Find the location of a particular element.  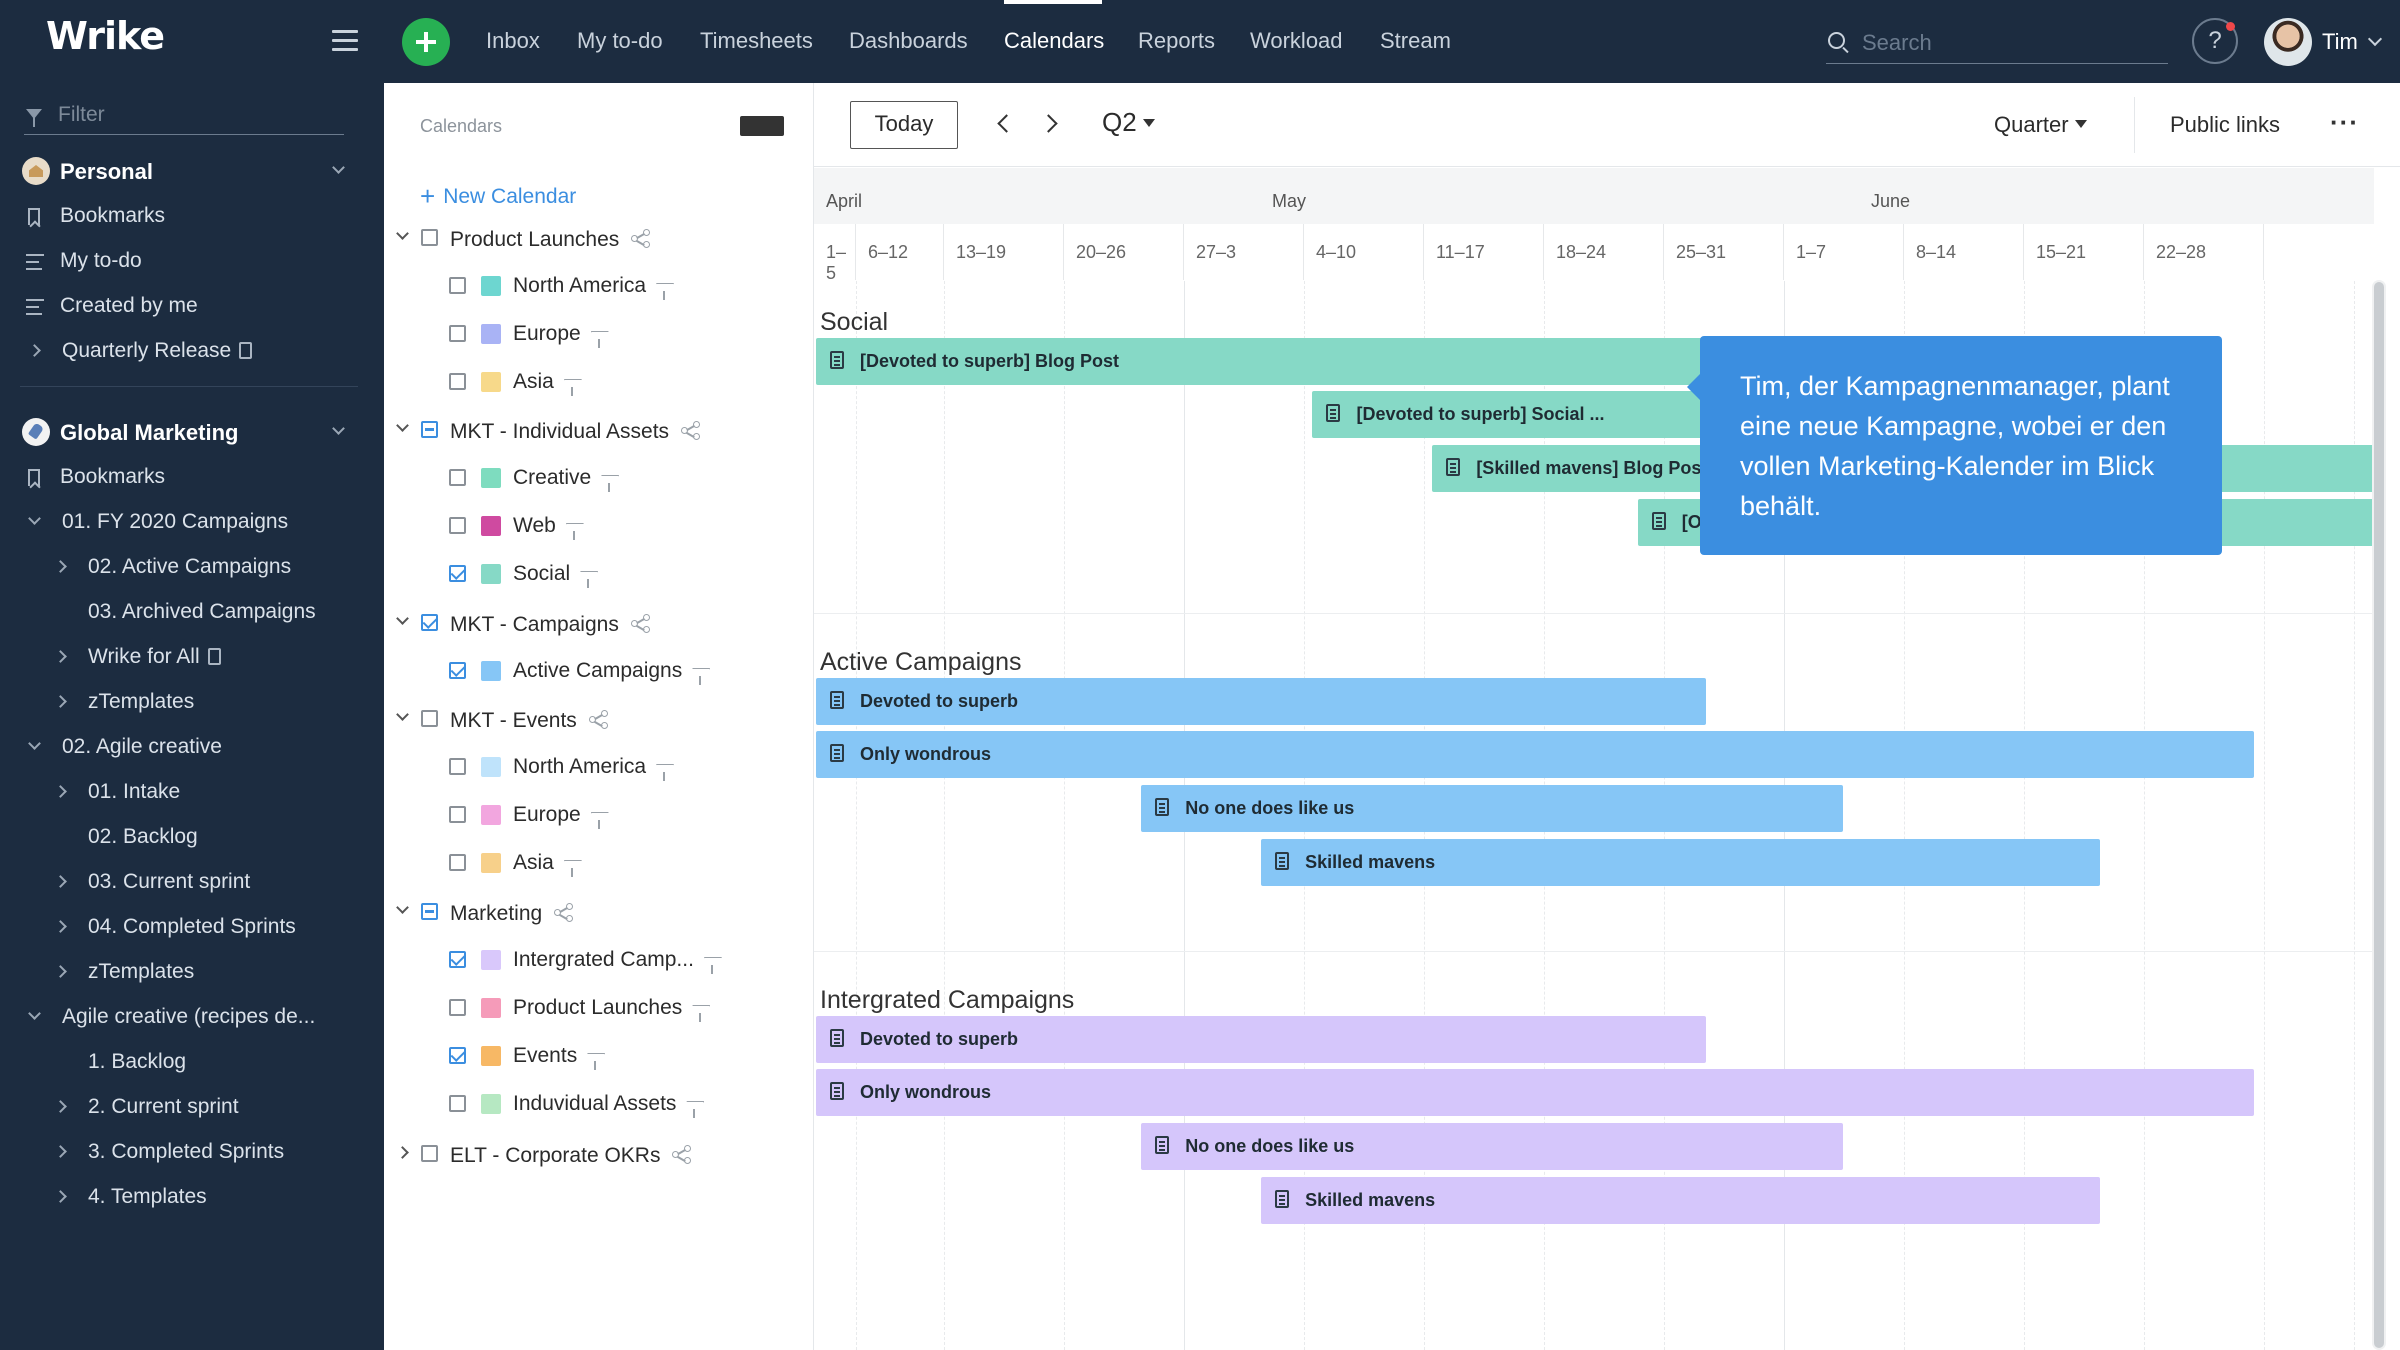

scale-selector: Quarter is located at coordinates (2040, 125).